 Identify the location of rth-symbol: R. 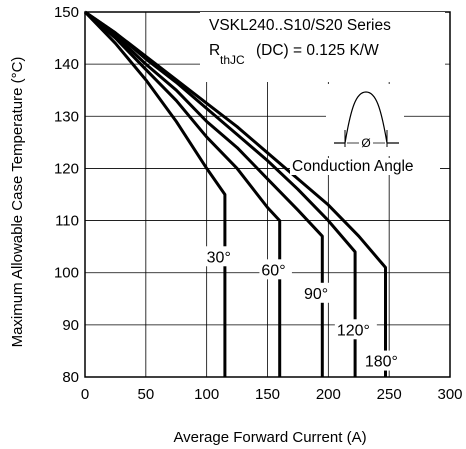
(214, 50).